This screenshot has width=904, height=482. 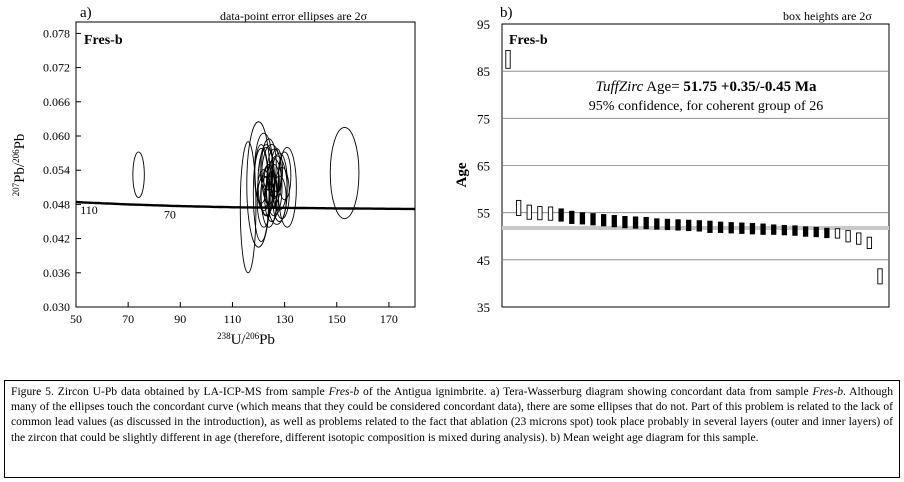 What do you see at coordinates (344, 391) in the screenshot?
I see `caption-sample-1: Fres-b` at bounding box center [344, 391].